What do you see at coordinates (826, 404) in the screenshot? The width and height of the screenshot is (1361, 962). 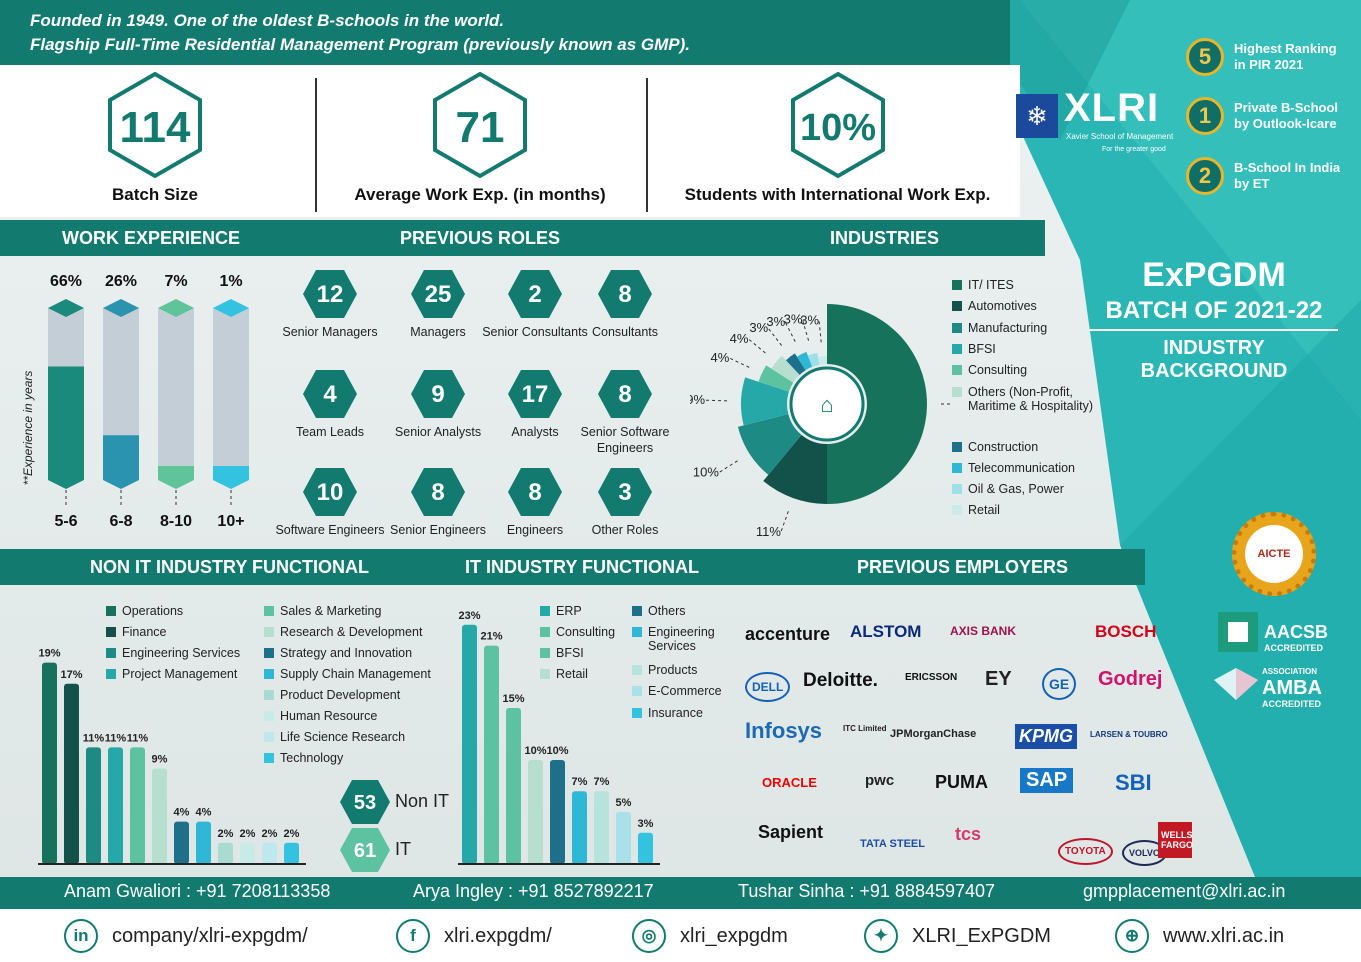 I see `factory-icon-glyph: ⌂` at bounding box center [826, 404].